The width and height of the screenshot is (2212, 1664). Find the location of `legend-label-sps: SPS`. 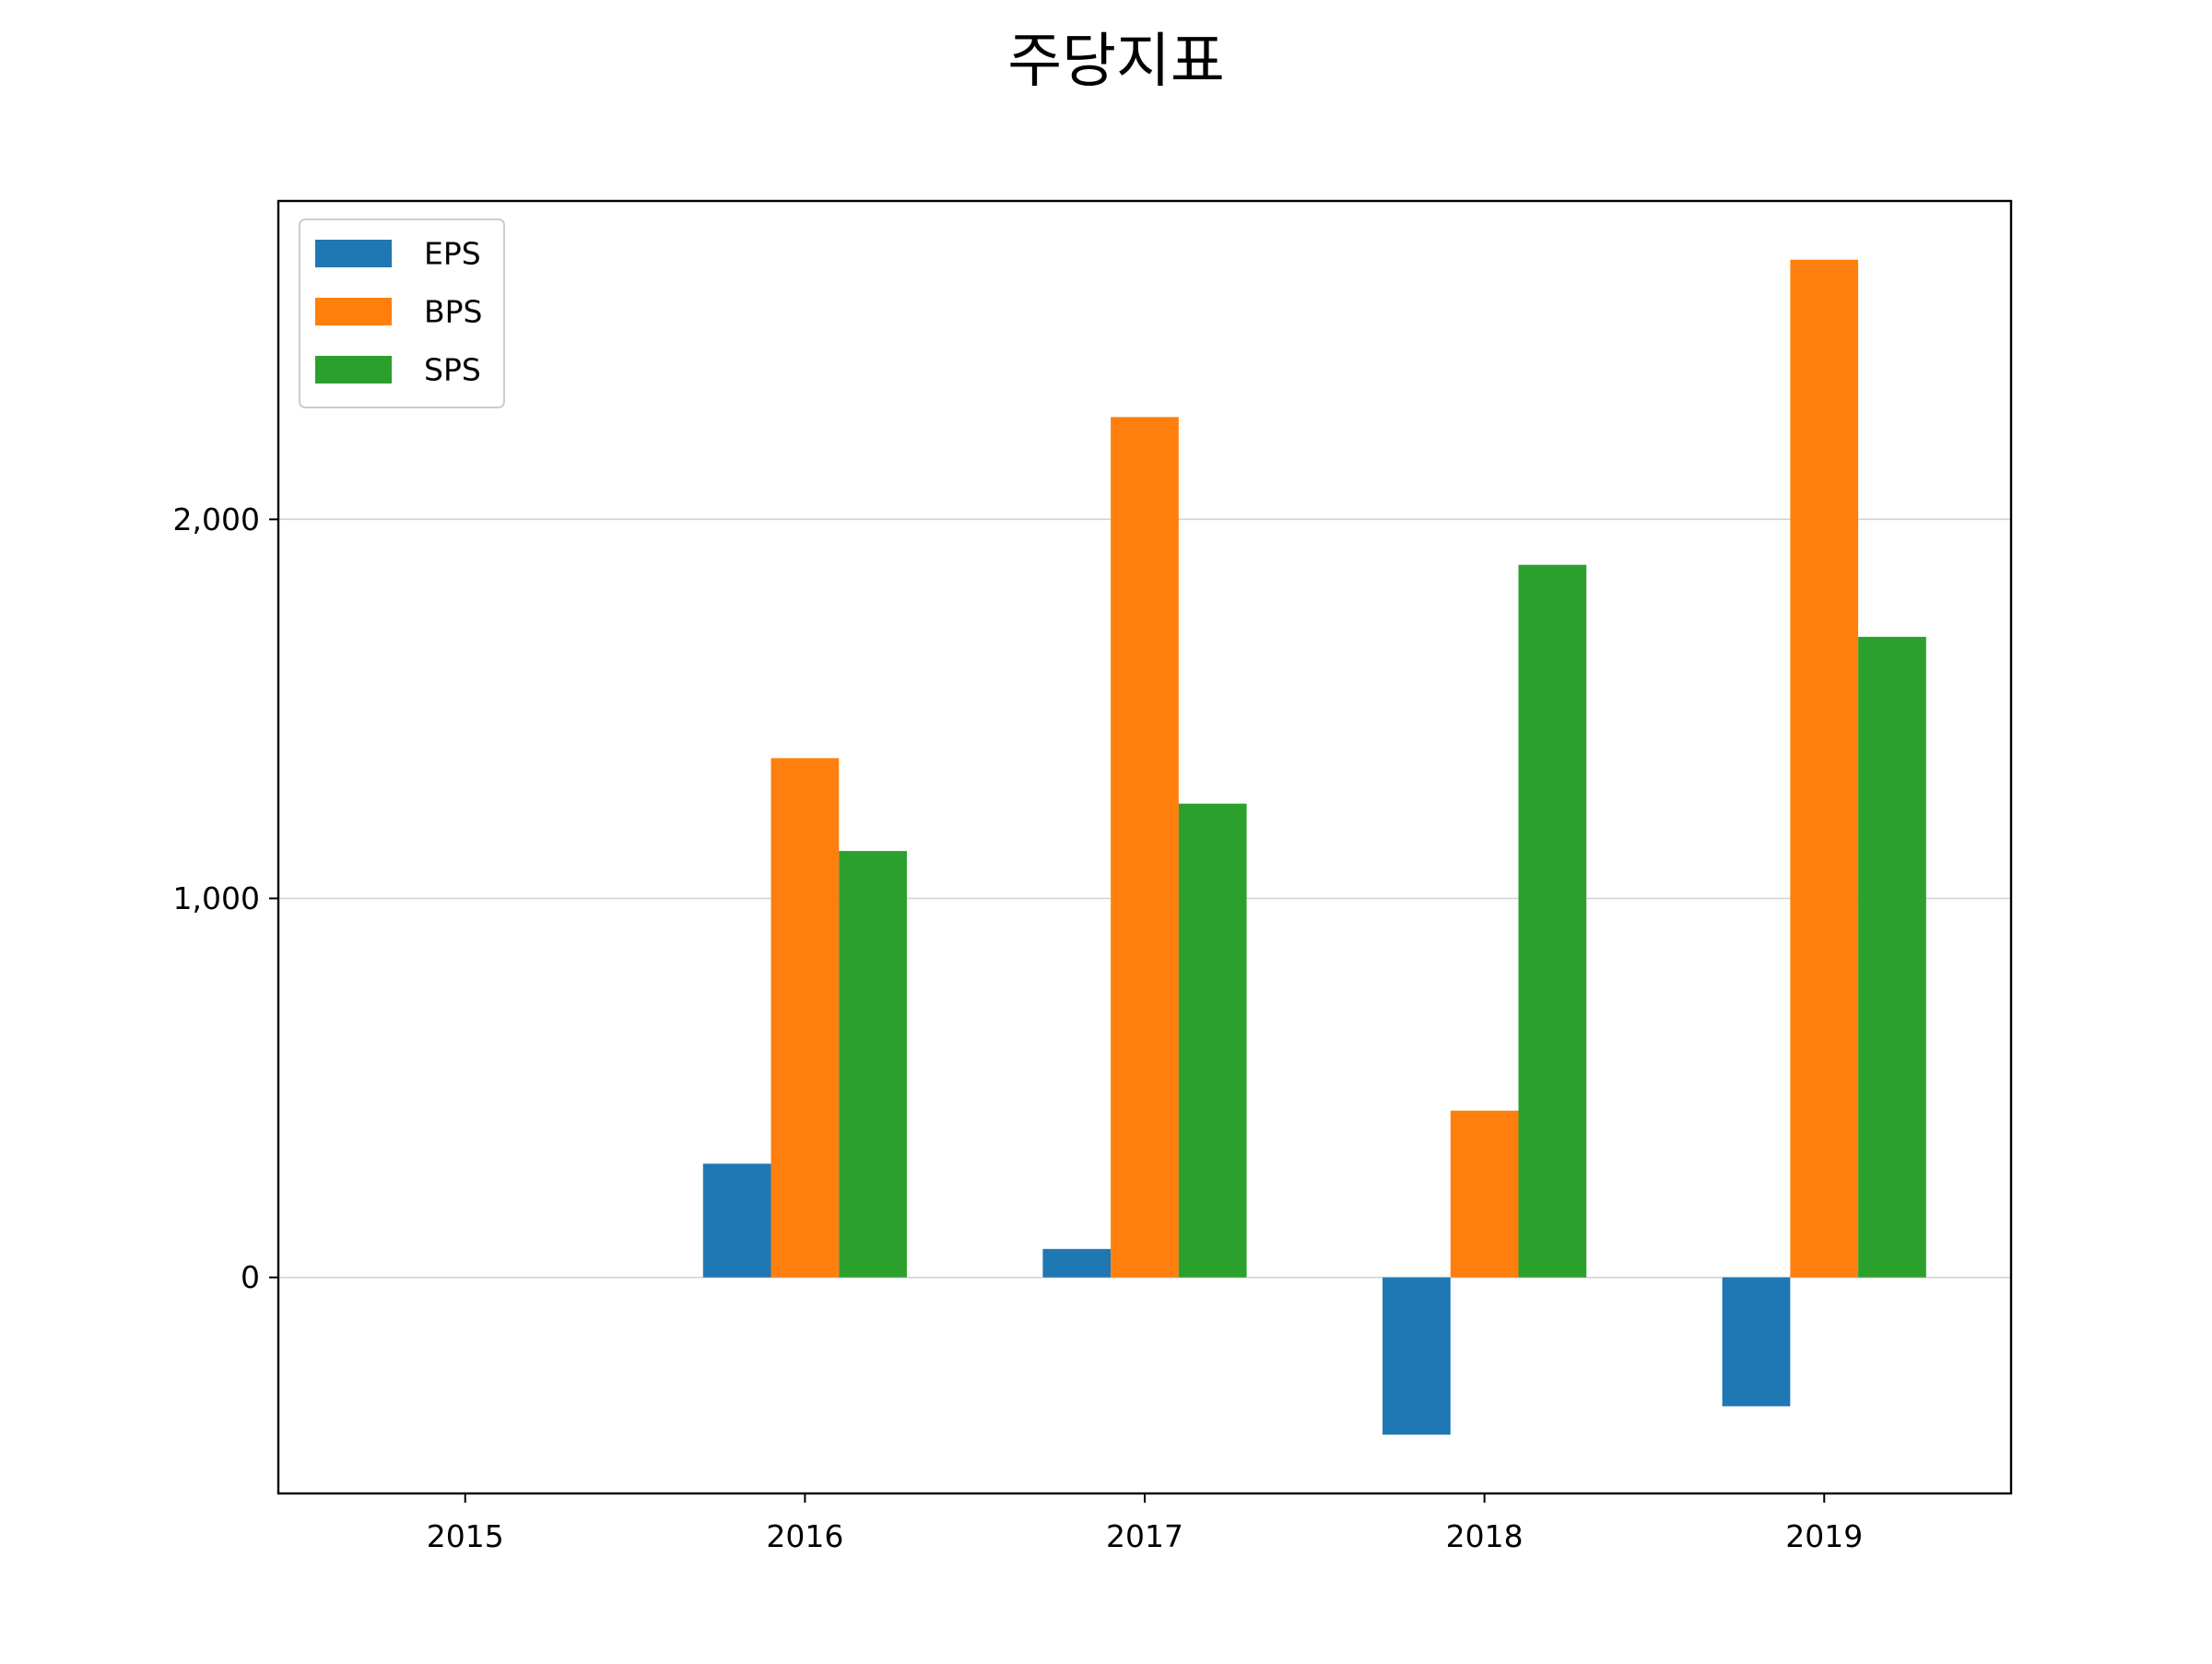

legend-label-sps: SPS is located at coordinates (452, 370).